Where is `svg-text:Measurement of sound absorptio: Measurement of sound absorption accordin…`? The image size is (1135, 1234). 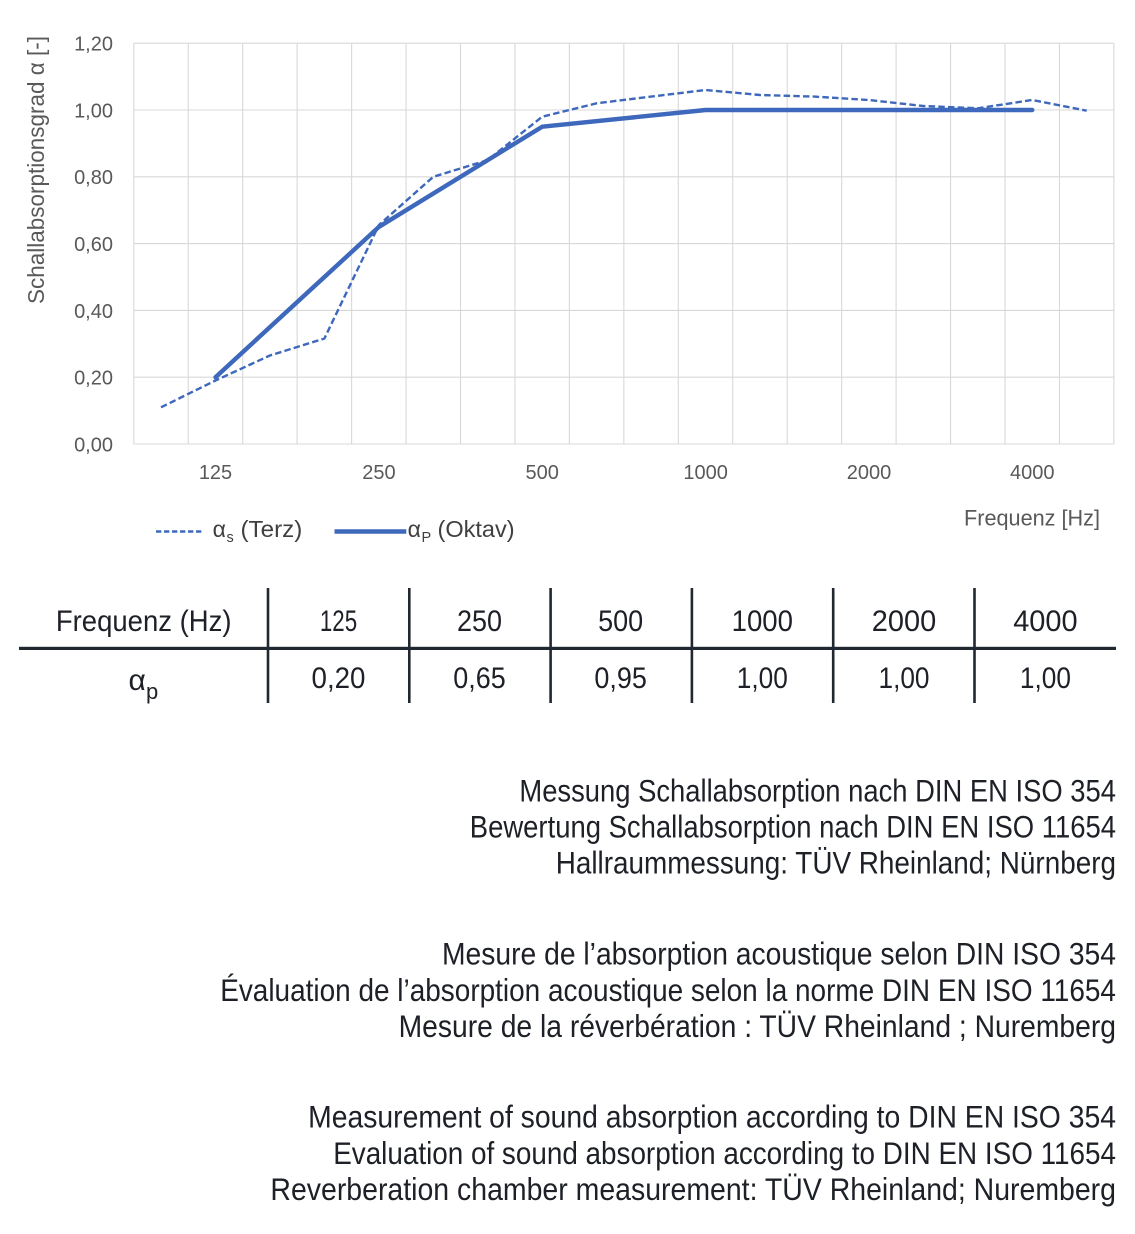 svg-text:Measurement of sound absorptio: Measurement of sound absorption accordin… is located at coordinates (712, 1117).